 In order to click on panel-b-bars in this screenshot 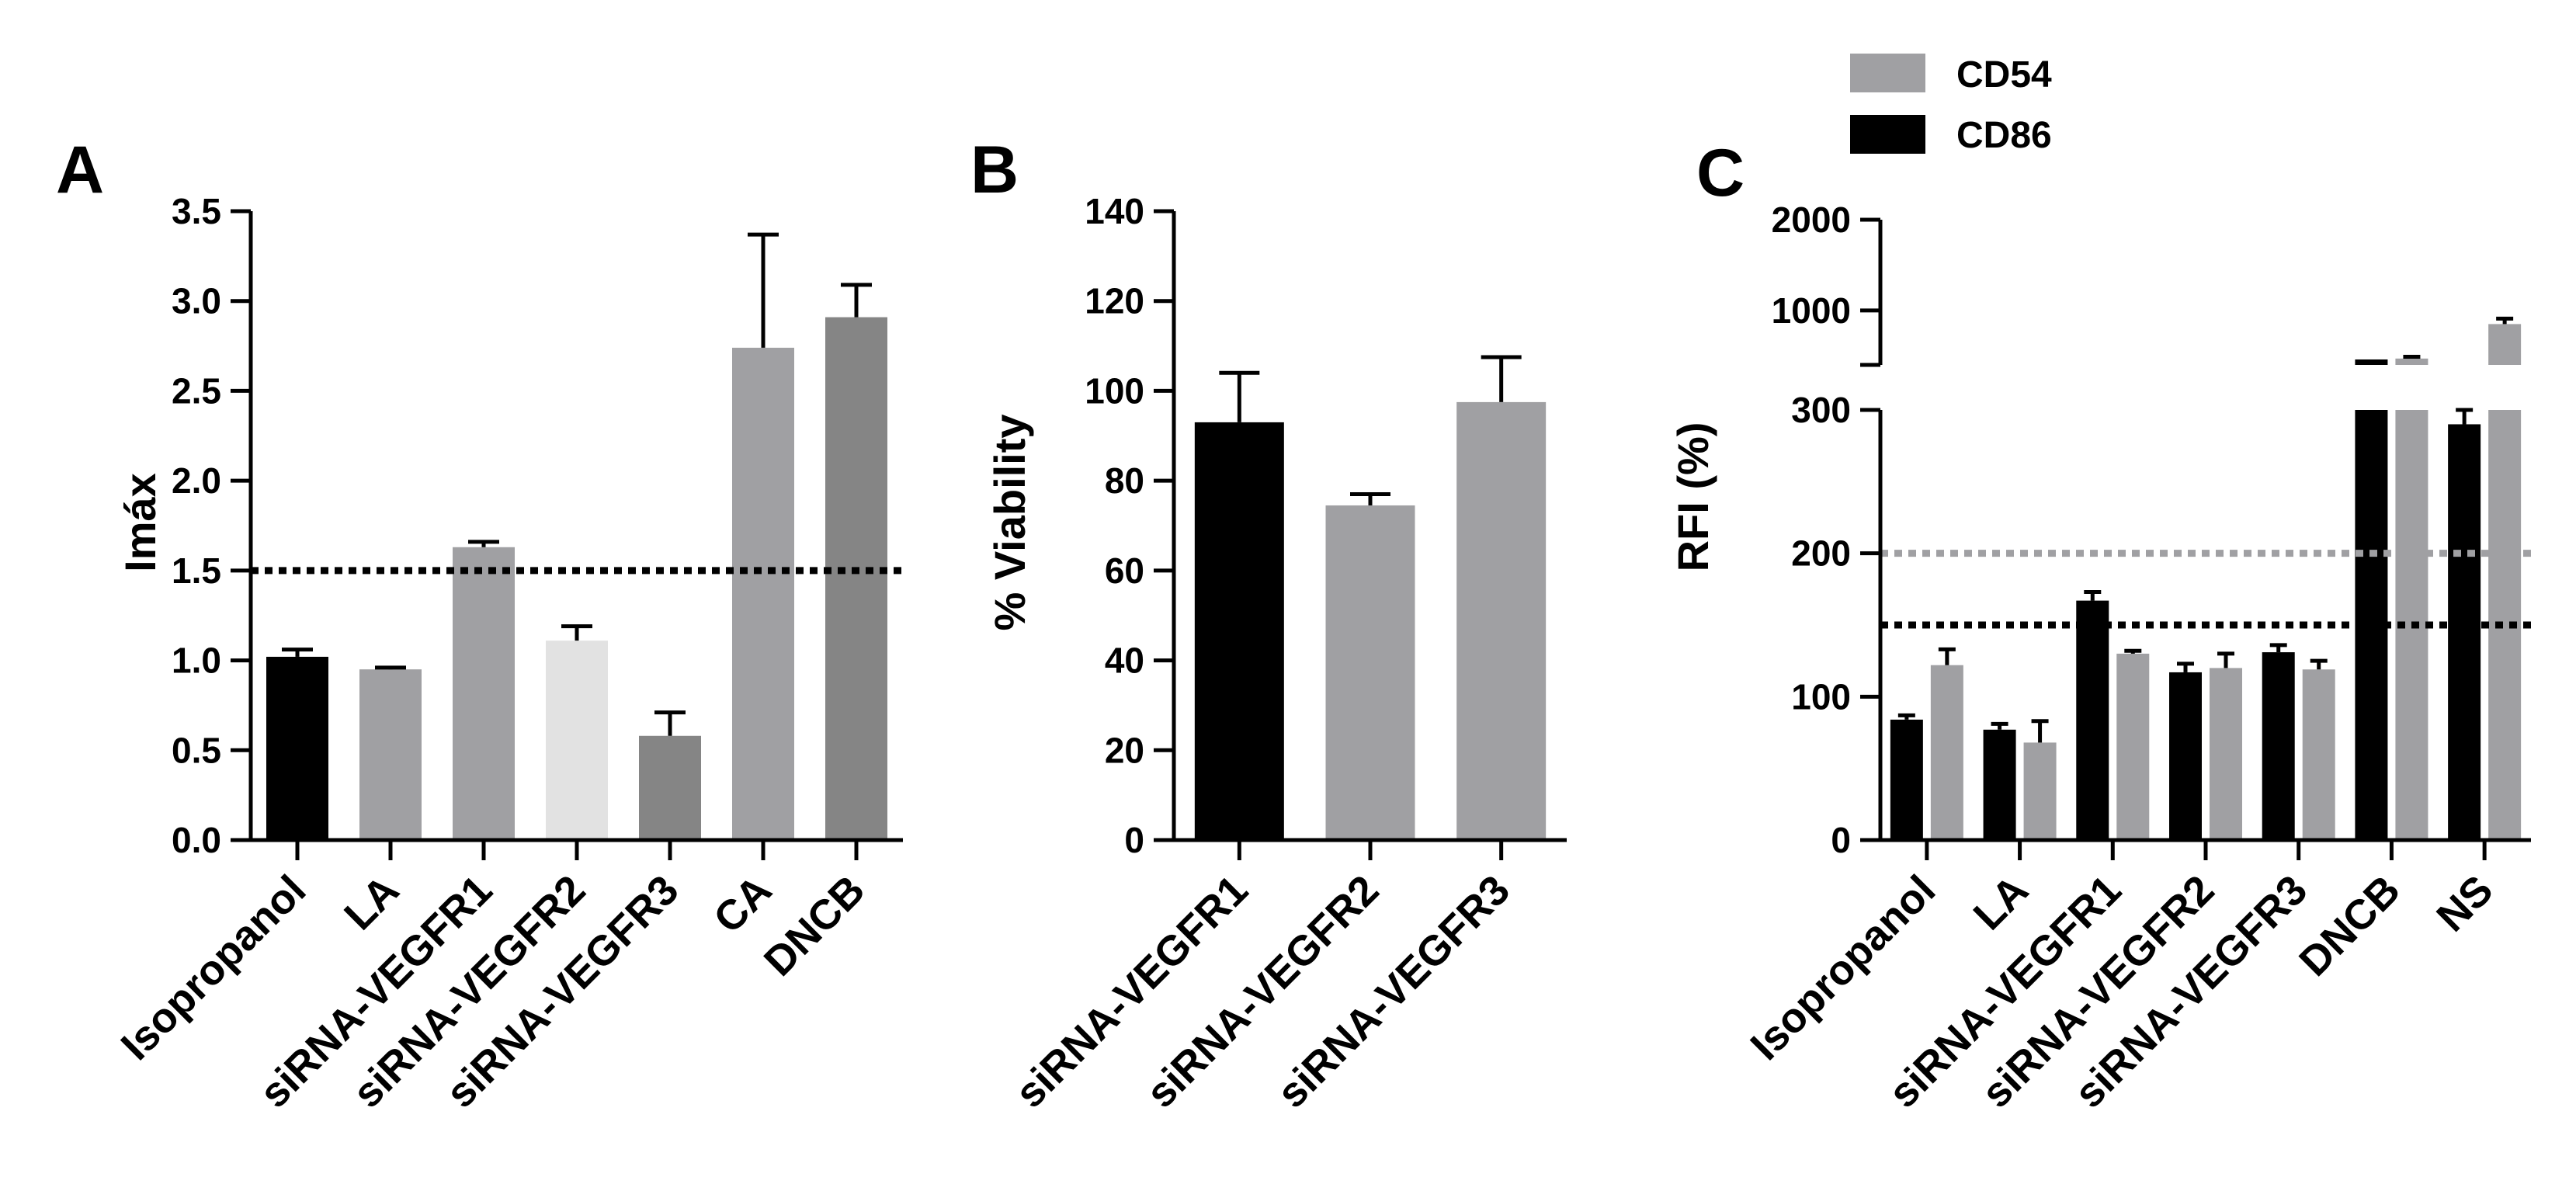, I will do `click(1370, 597)`.